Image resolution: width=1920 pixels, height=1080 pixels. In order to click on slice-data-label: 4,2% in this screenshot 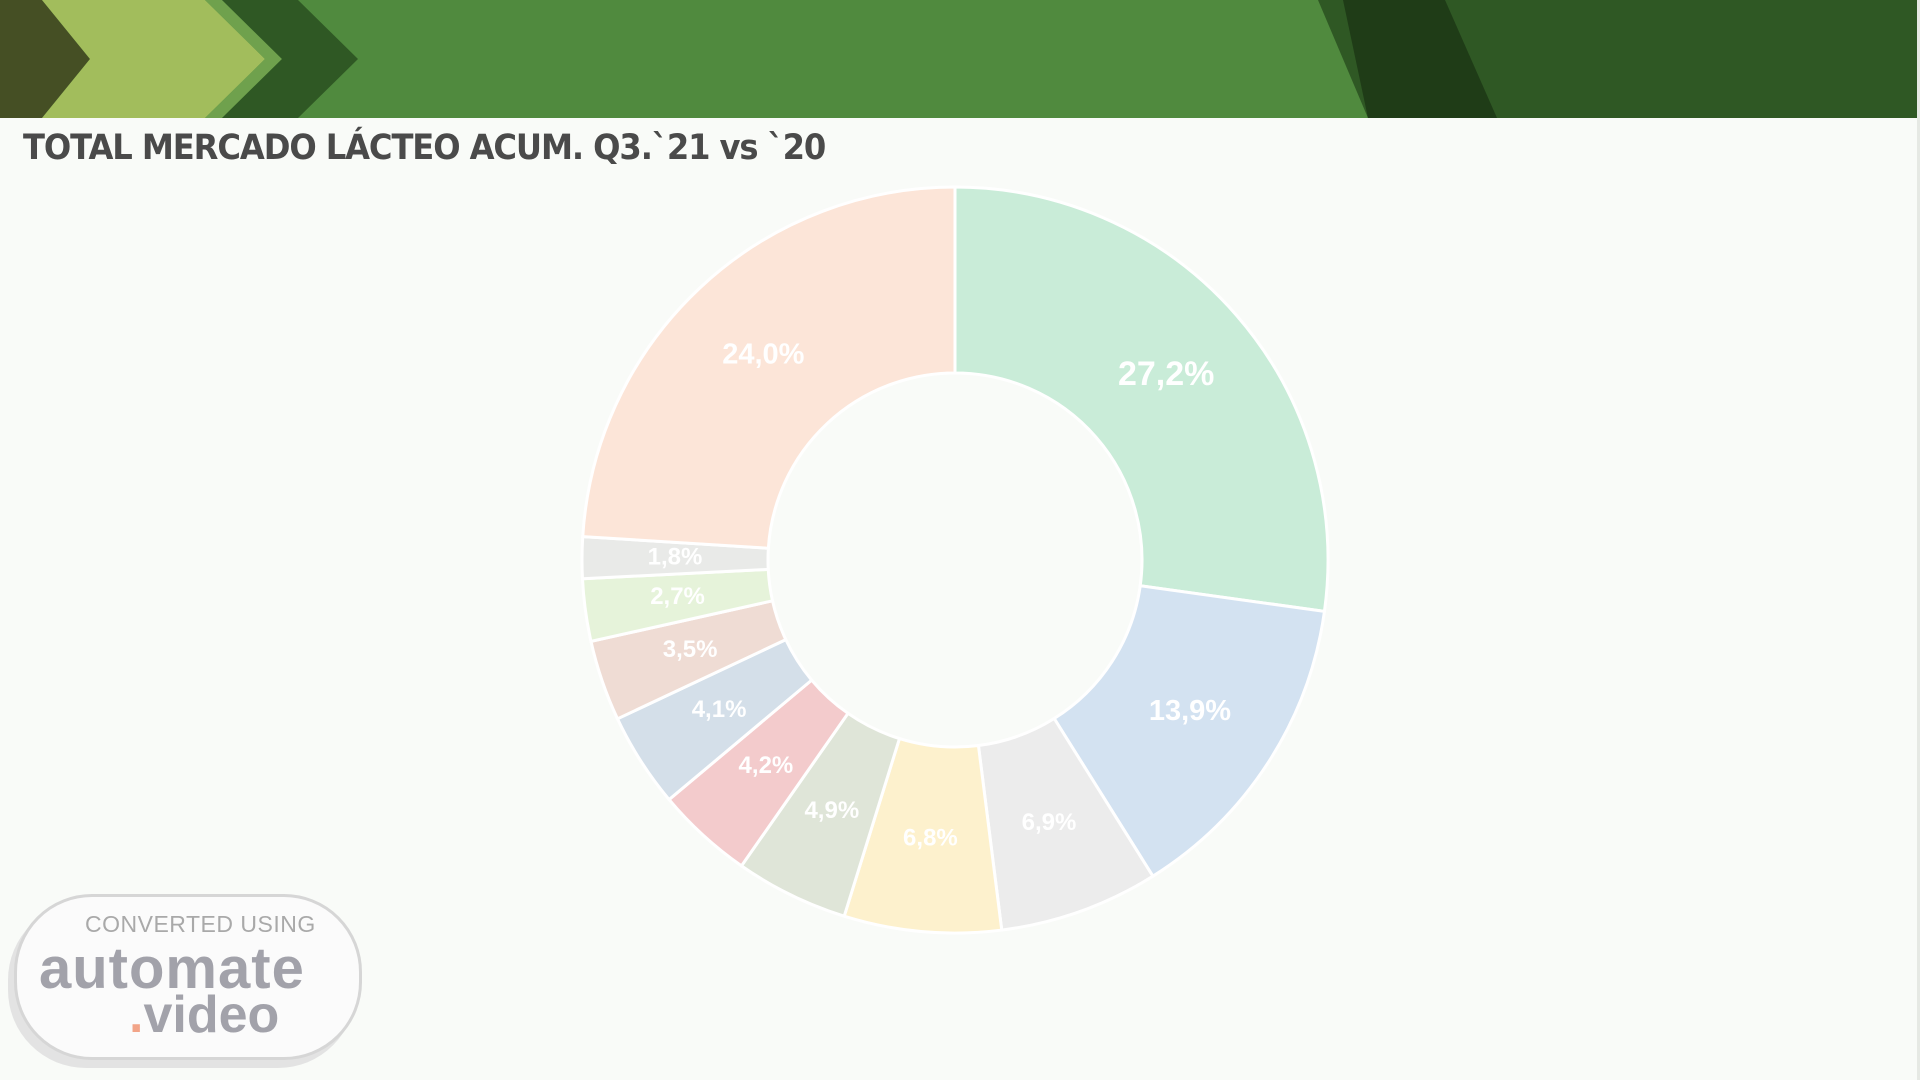, I will do `click(766, 765)`.